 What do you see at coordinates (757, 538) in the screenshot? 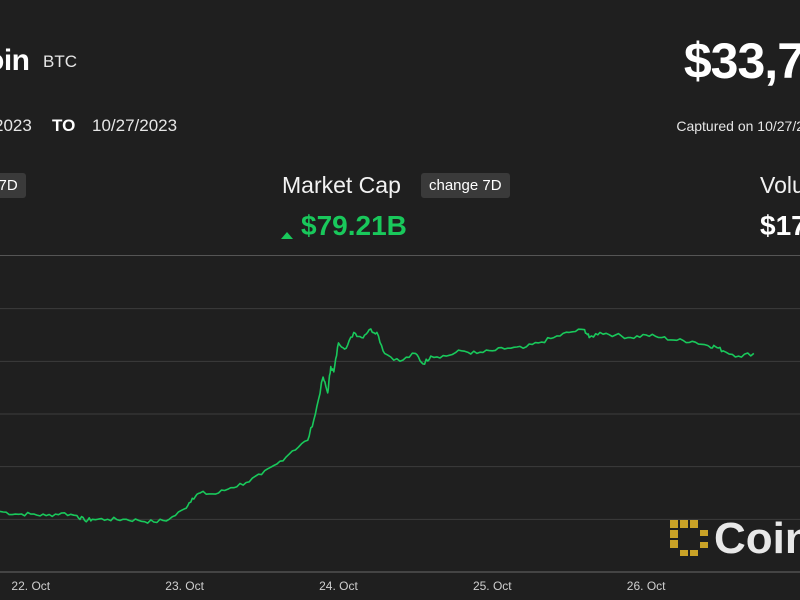
I see `watermark-text: Coin` at bounding box center [757, 538].